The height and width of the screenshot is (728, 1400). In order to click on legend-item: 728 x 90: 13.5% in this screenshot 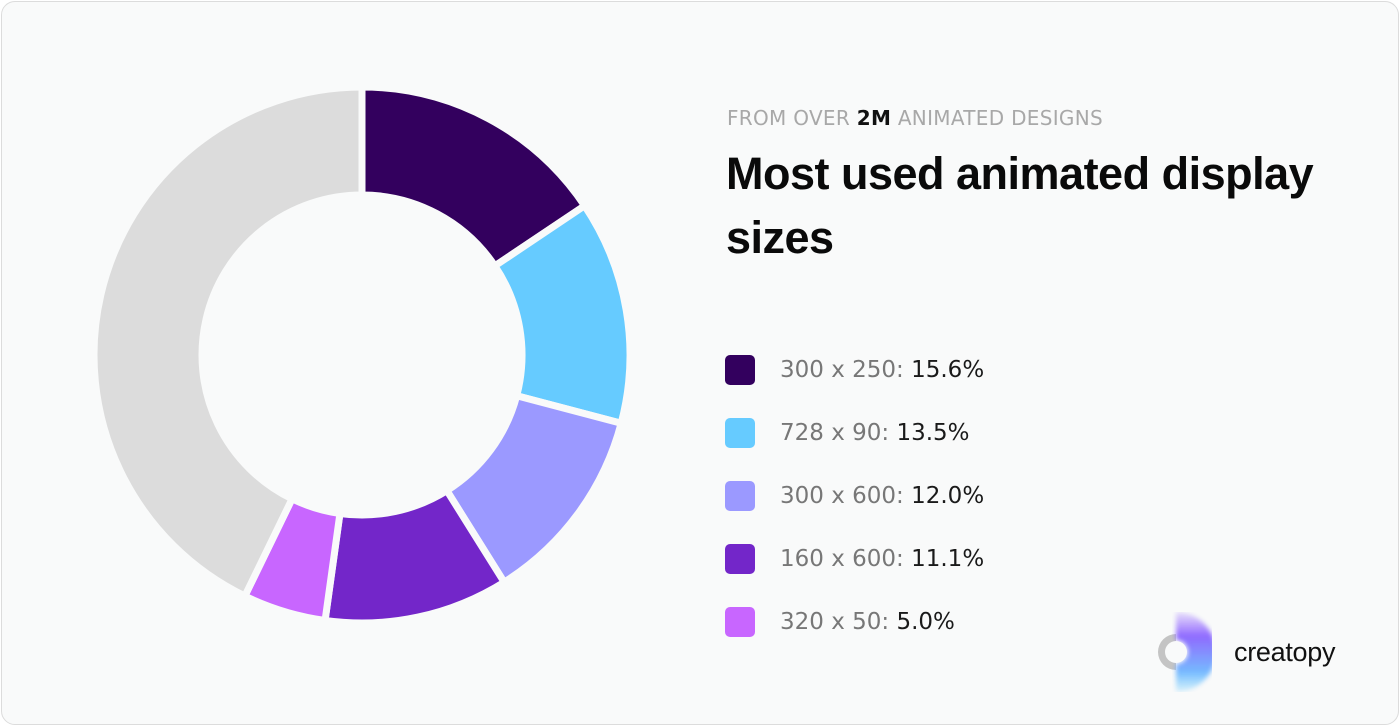, I will do `click(854, 432)`.